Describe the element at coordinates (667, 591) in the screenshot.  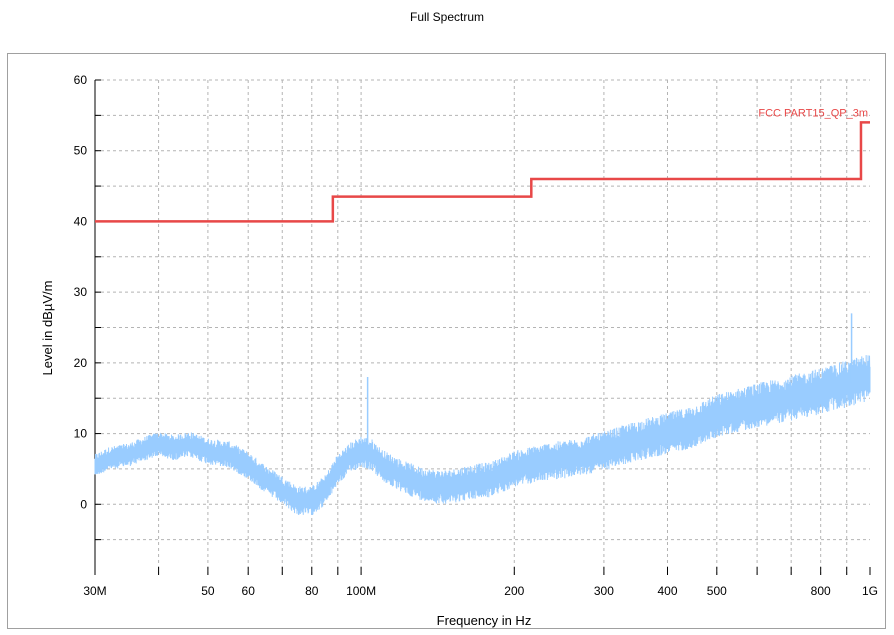
I see `x-tick-label: 400` at that location.